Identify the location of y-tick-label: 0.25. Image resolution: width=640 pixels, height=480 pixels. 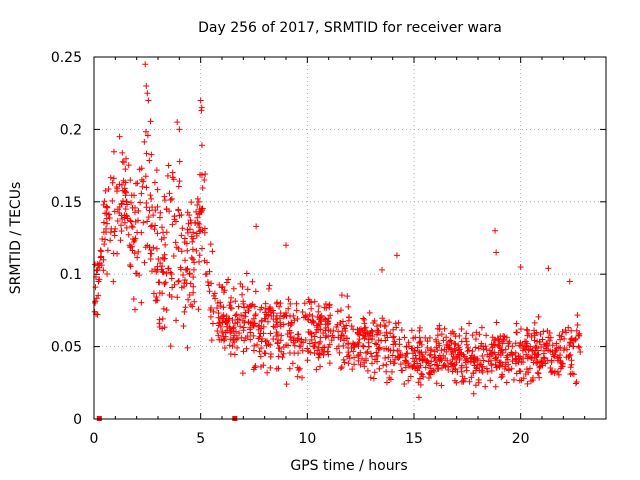
(66, 58).